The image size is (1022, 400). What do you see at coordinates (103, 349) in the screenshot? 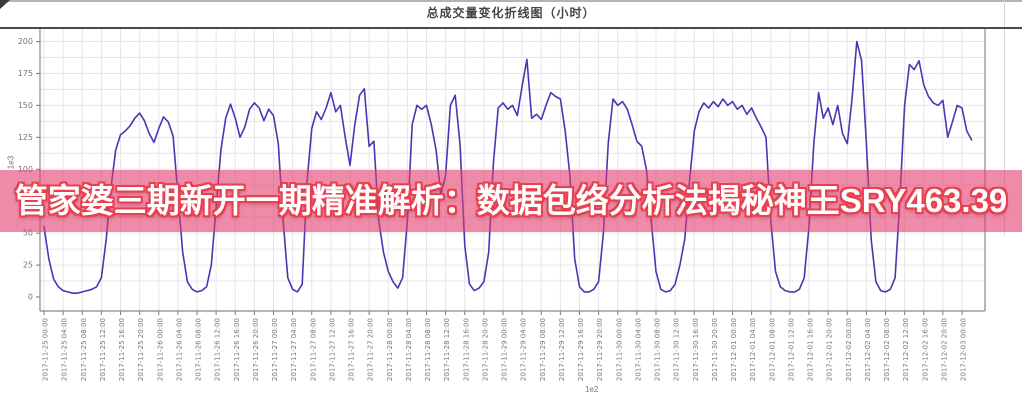
I see `svg-text: 2017-11-25 12:00` at bounding box center [103, 349].